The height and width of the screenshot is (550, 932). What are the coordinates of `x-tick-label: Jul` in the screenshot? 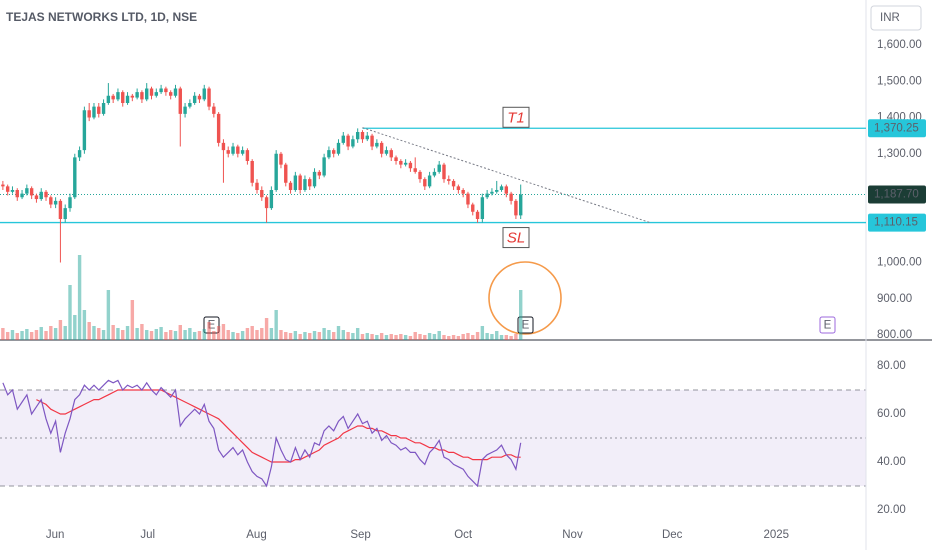 It's located at (147, 535).